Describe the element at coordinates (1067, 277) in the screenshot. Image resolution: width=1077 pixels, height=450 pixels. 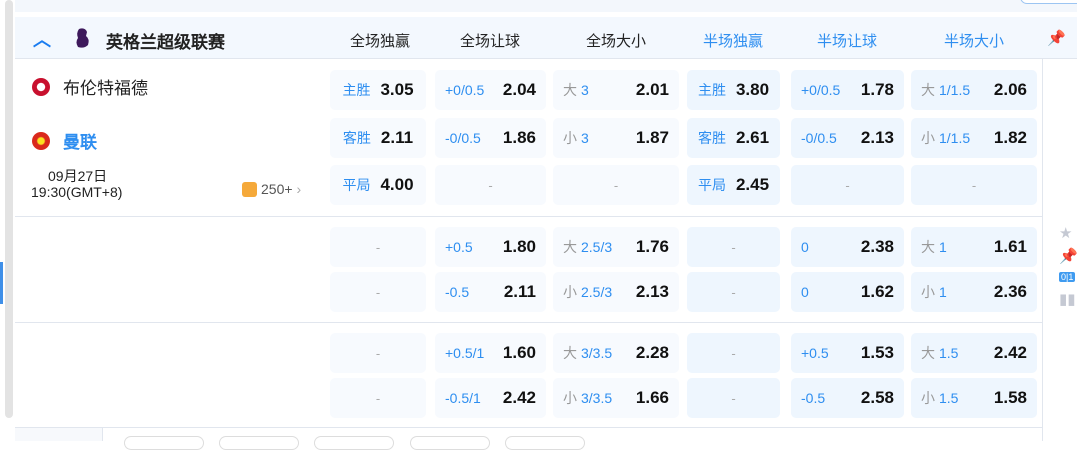
I see `score-icon: 0|1` at that location.